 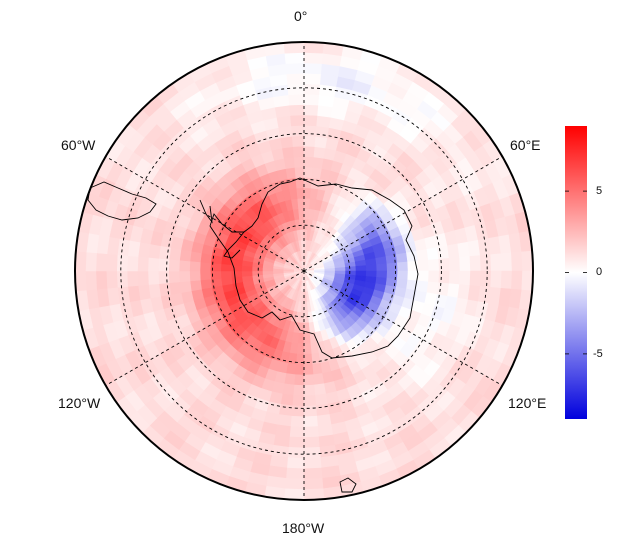 What do you see at coordinates (598, 354) in the screenshot?
I see `colorbar-tick-label: -5` at bounding box center [598, 354].